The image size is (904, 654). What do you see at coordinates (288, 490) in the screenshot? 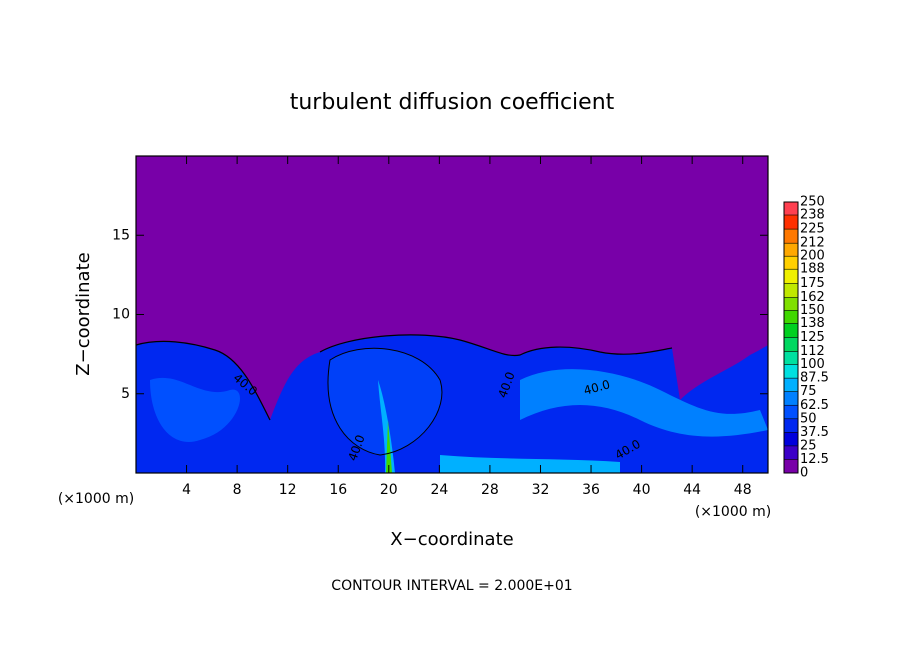
I see `x-tick-label: 12` at bounding box center [288, 490].